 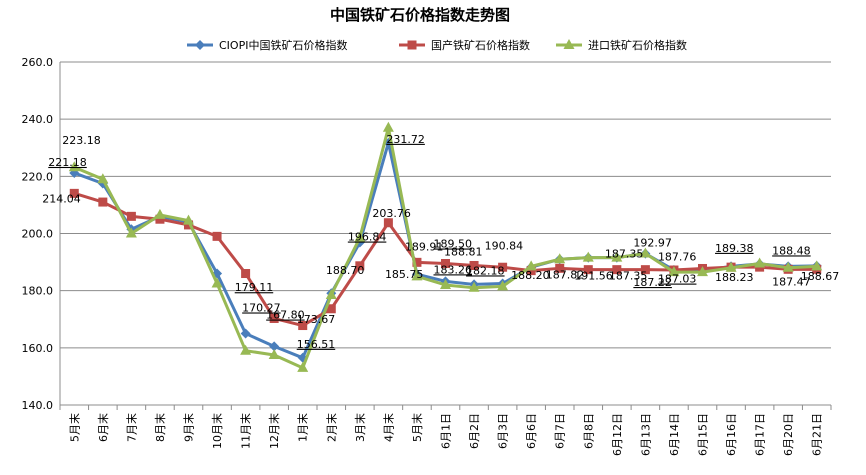 I want to click on x-tick-label: 6月7日, so click(x=560, y=431).